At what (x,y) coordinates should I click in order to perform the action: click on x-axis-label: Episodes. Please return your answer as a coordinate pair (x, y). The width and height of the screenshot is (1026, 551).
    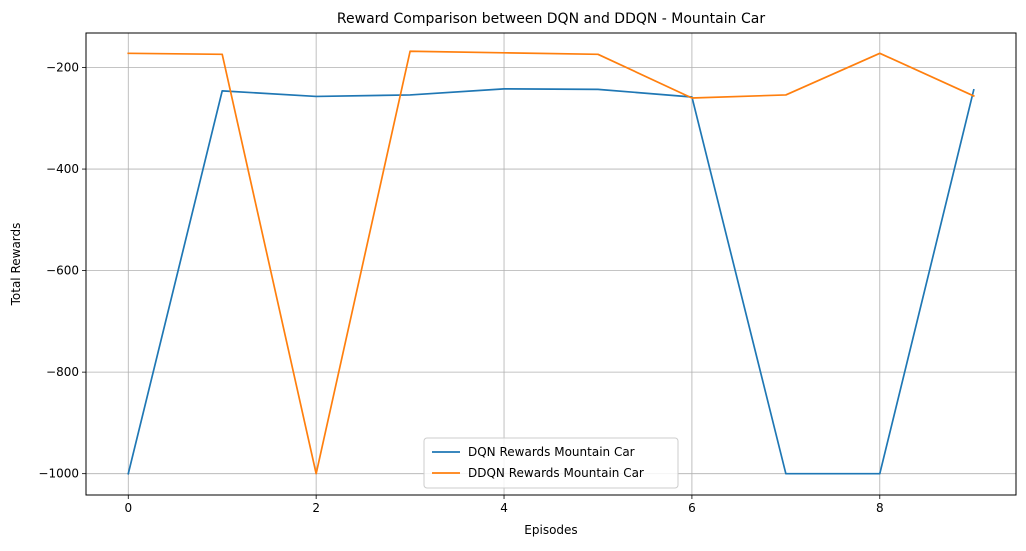
    Looking at the image, I should click on (550, 530).